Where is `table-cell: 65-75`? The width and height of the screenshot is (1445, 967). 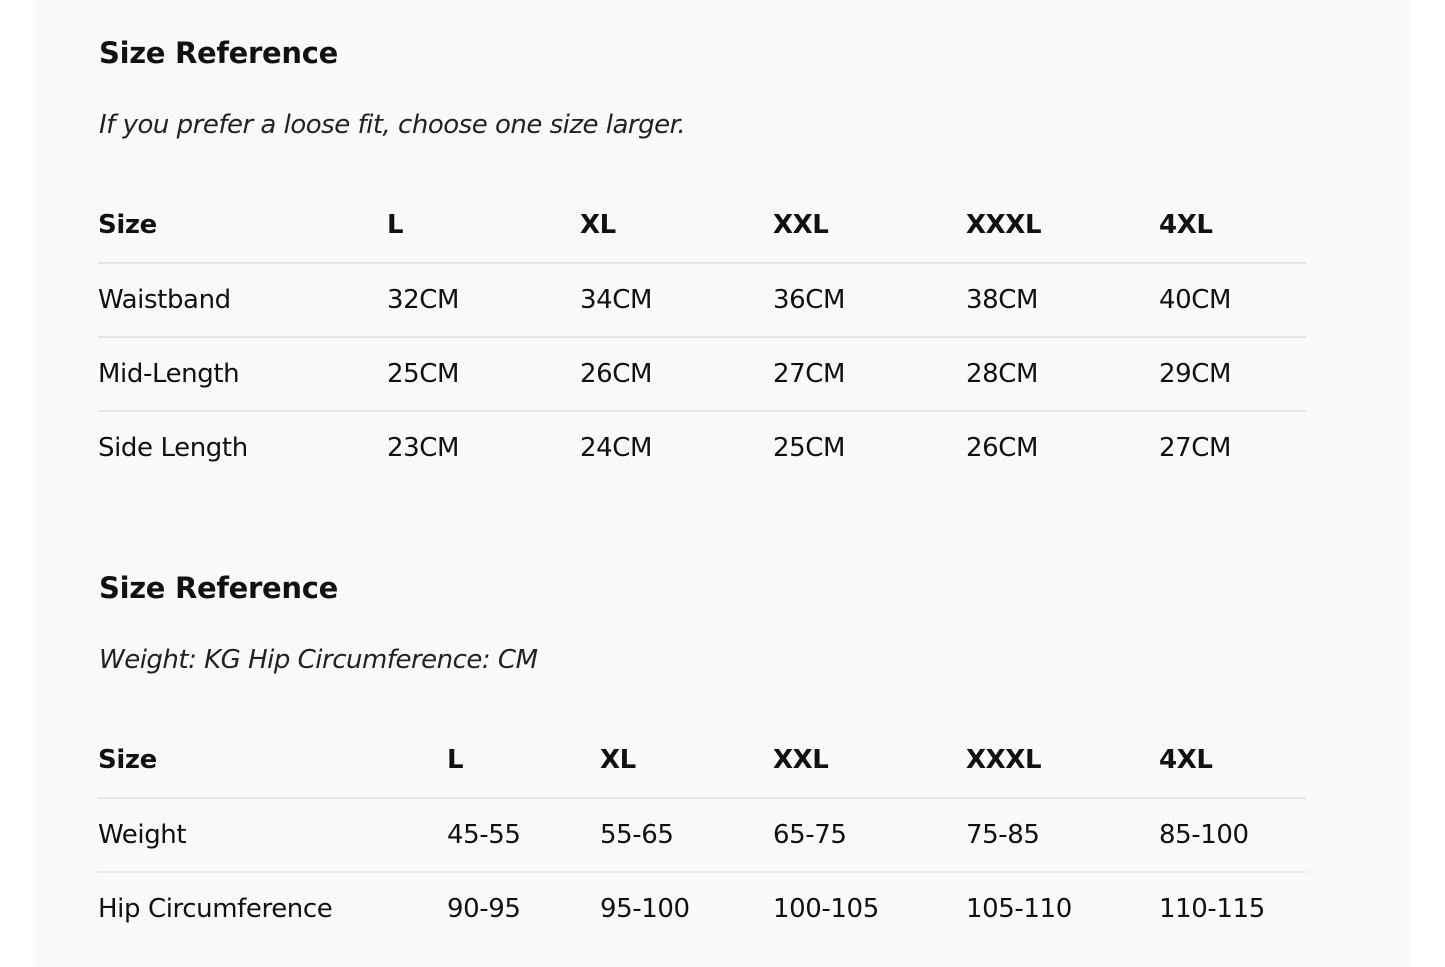
table-cell: 65-75 is located at coordinates (869, 835).